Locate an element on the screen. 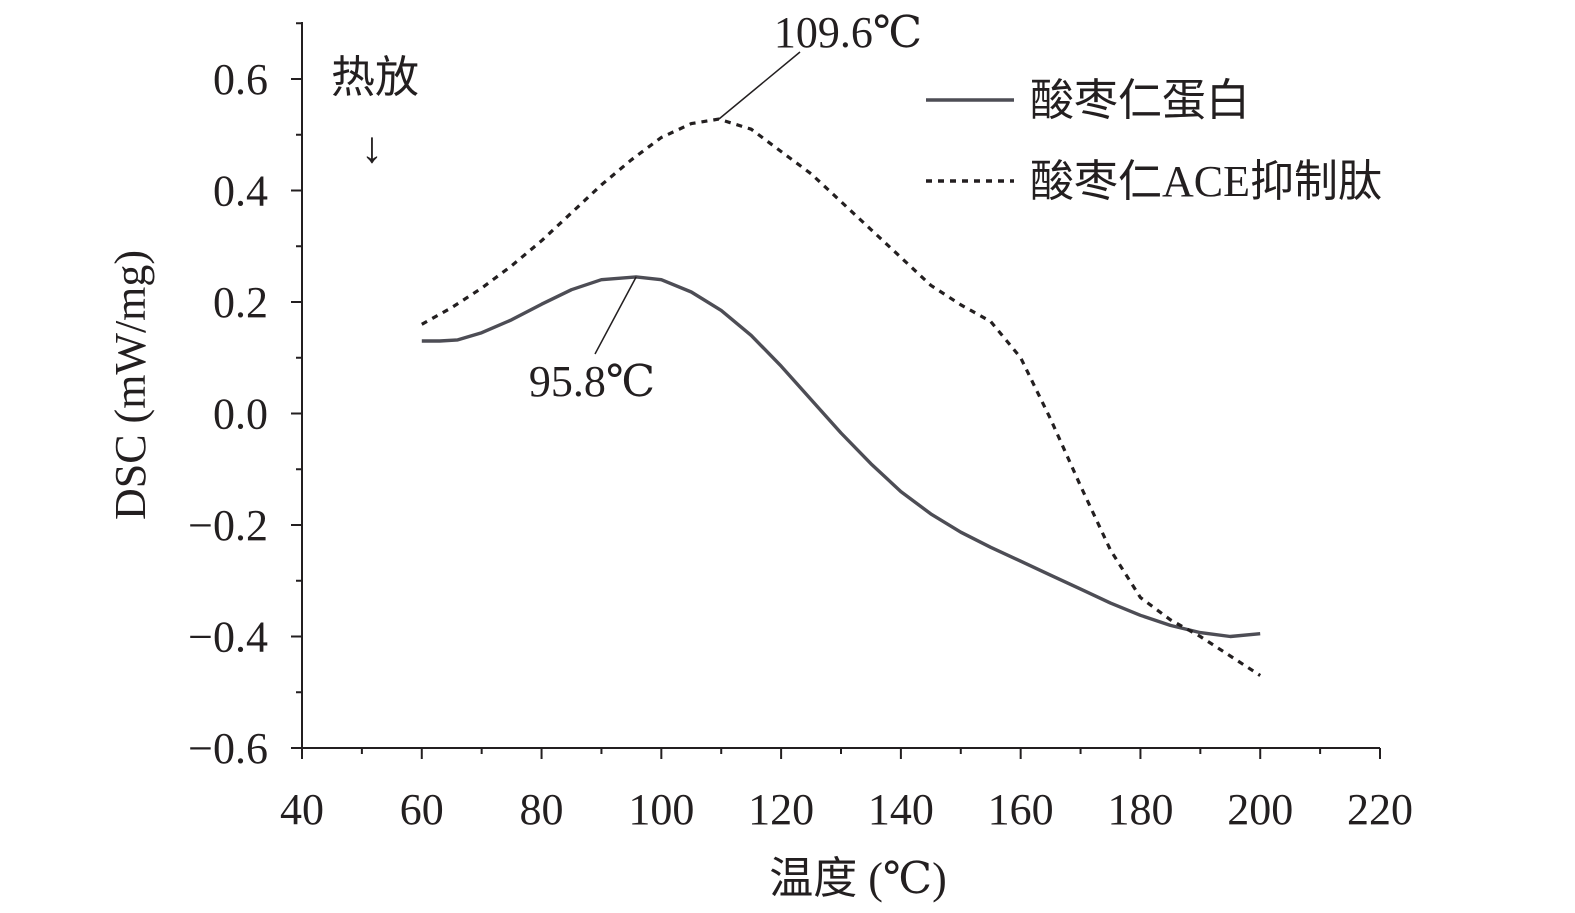  heat-release-label: 热放 is located at coordinates (375, 77).